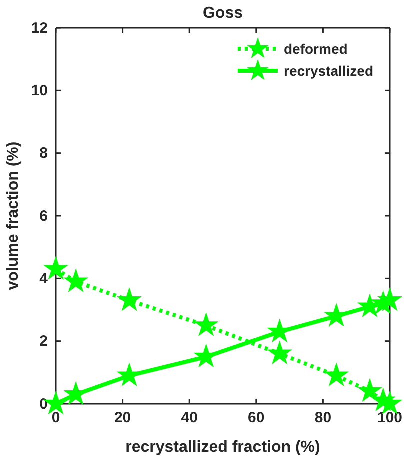 This screenshot has width=404, height=460. What do you see at coordinates (316, 49) in the screenshot?
I see `legend-label: deformed` at bounding box center [316, 49].